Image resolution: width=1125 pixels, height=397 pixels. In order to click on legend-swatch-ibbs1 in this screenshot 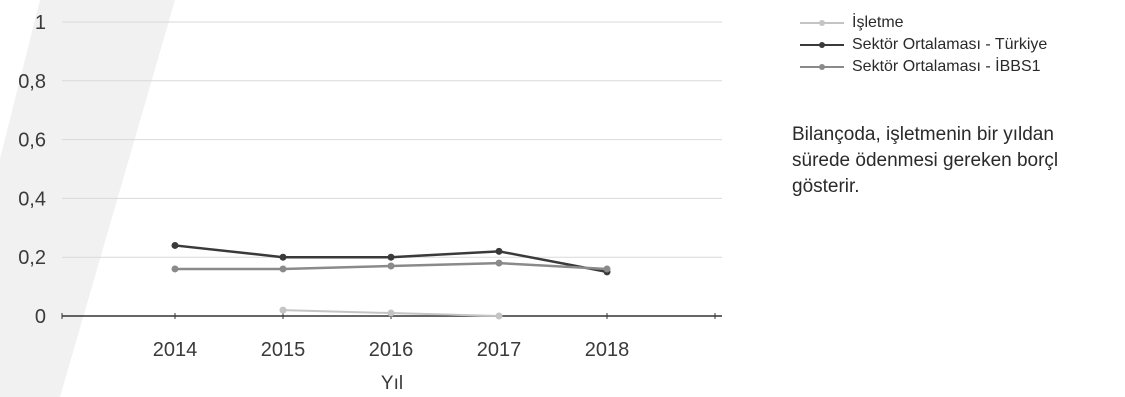, I will do `click(822, 67)`.